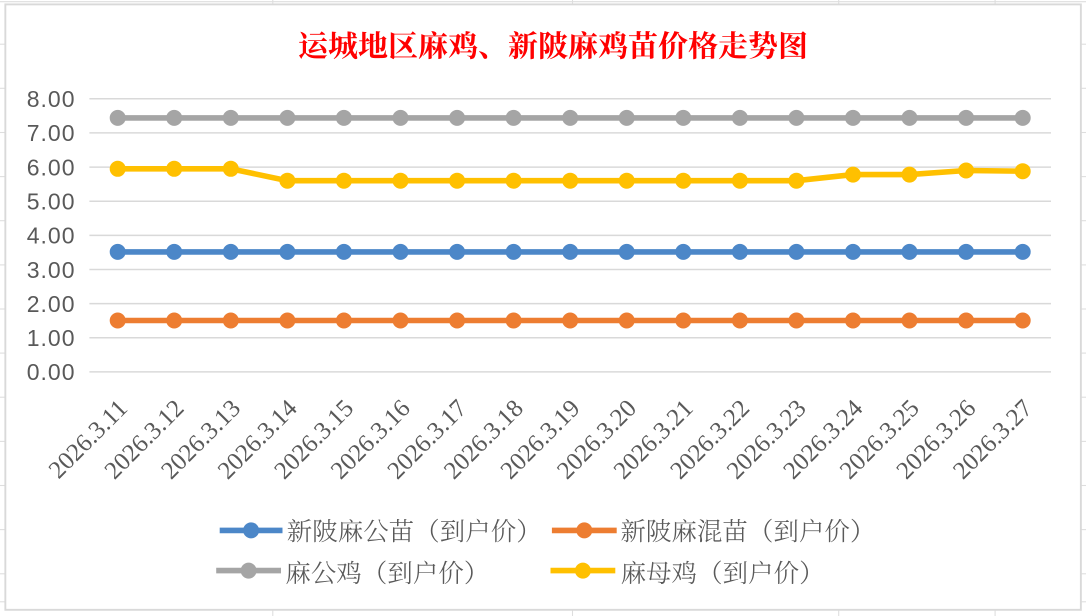 The width and height of the screenshot is (1086, 616). Describe the element at coordinates (51, 202) in the screenshot. I see `svg-text: 5.00` at that location.